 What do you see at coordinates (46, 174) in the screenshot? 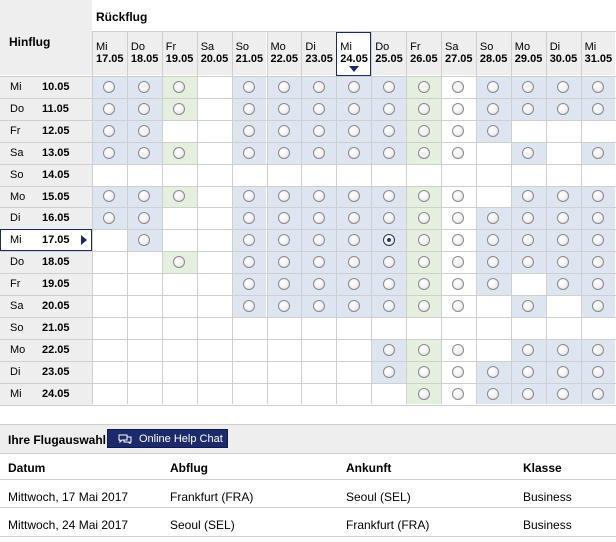
I see `outbound-date-header: So 14.05` at bounding box center [46, 174].